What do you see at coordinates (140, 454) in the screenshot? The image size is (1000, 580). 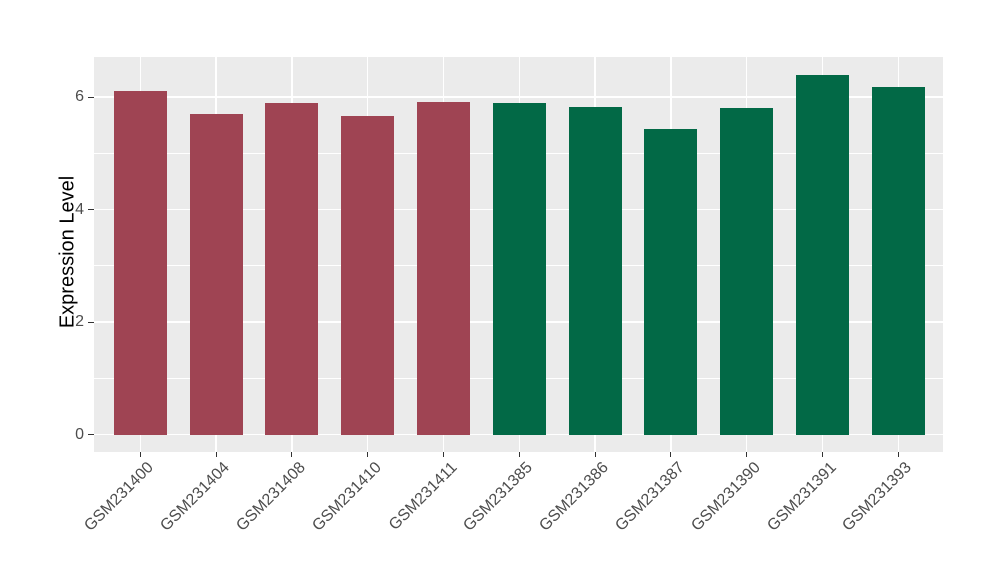 I see `x-tick-mark-GSM231400` at bounding box center [140, 454].